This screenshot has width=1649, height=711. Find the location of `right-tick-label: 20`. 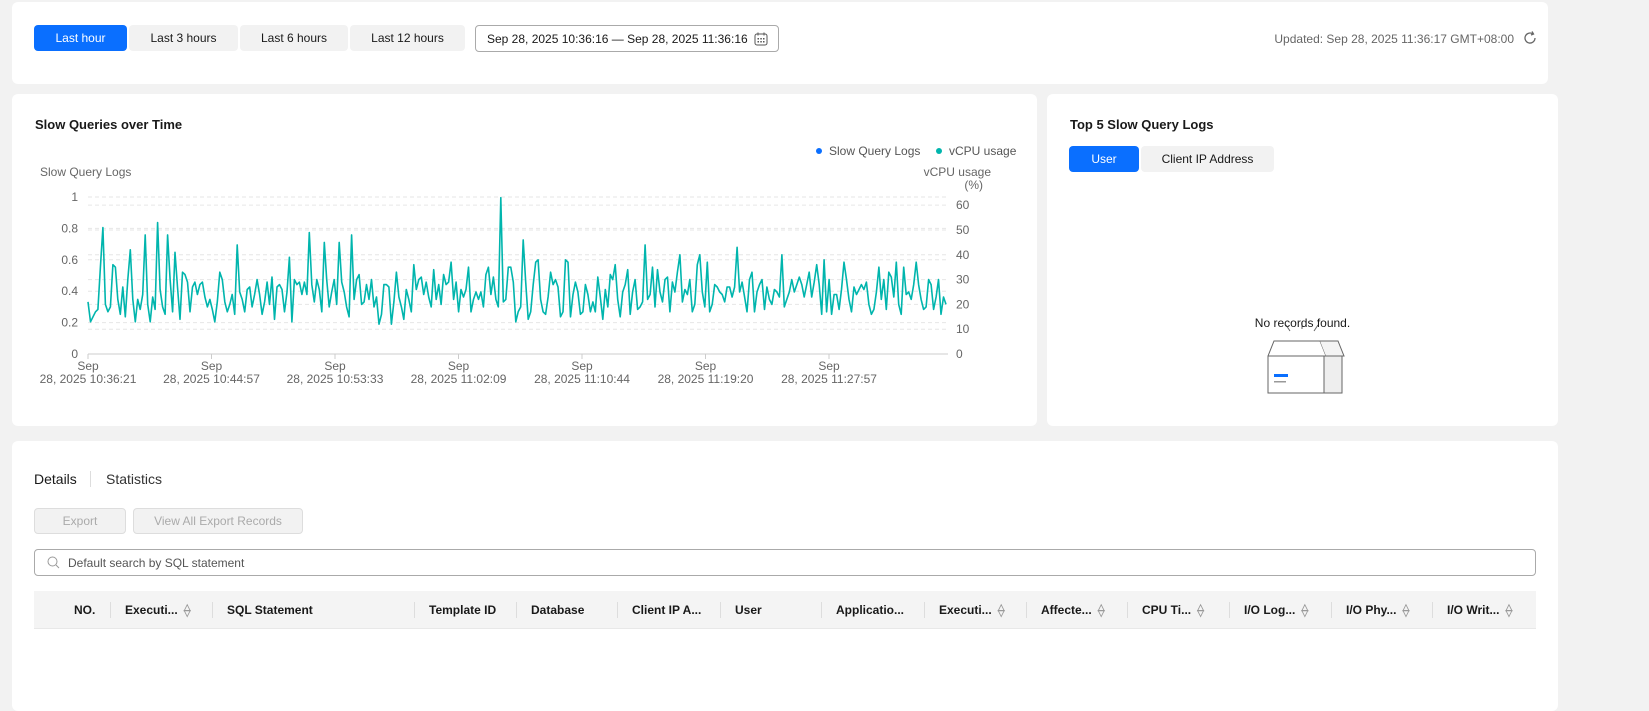

right-tick-label: 20 is located at coordinates (963, 304).